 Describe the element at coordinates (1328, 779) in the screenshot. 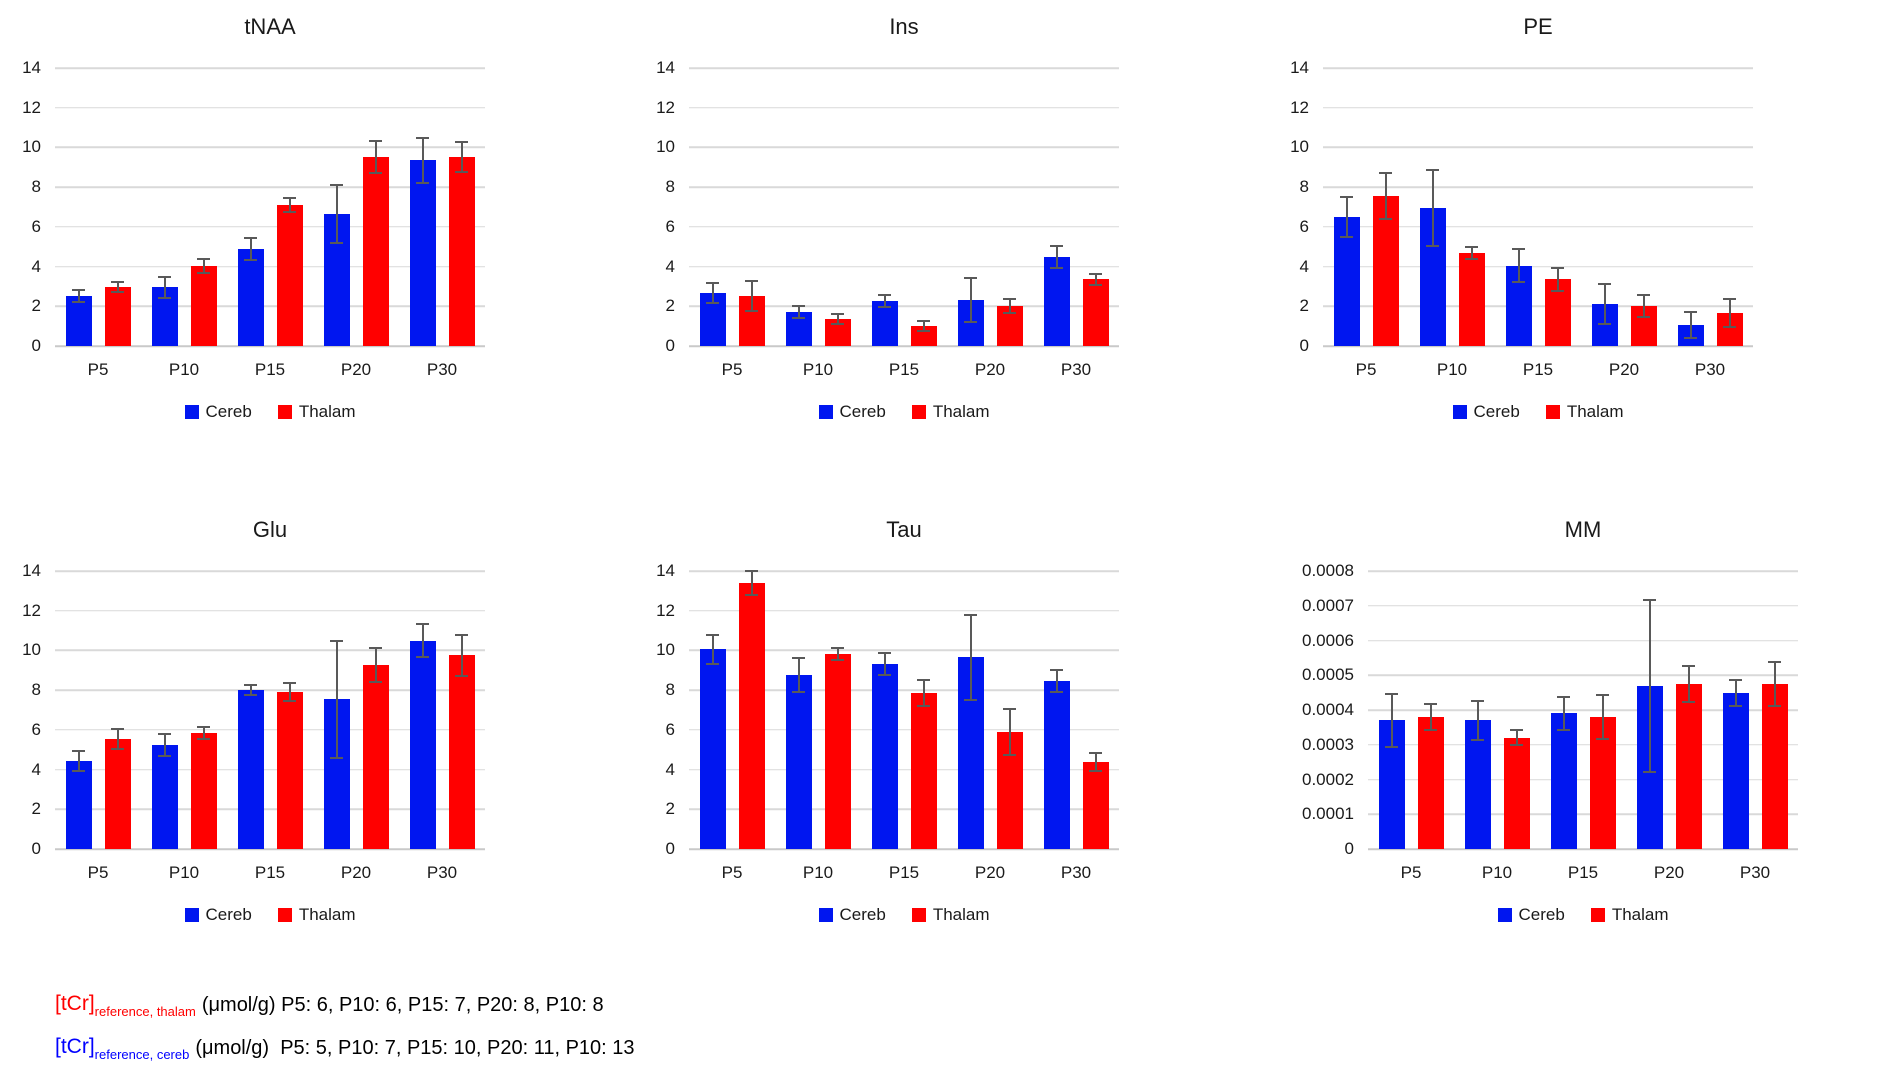

I see `y-tick-label: 0.0002` at that location.